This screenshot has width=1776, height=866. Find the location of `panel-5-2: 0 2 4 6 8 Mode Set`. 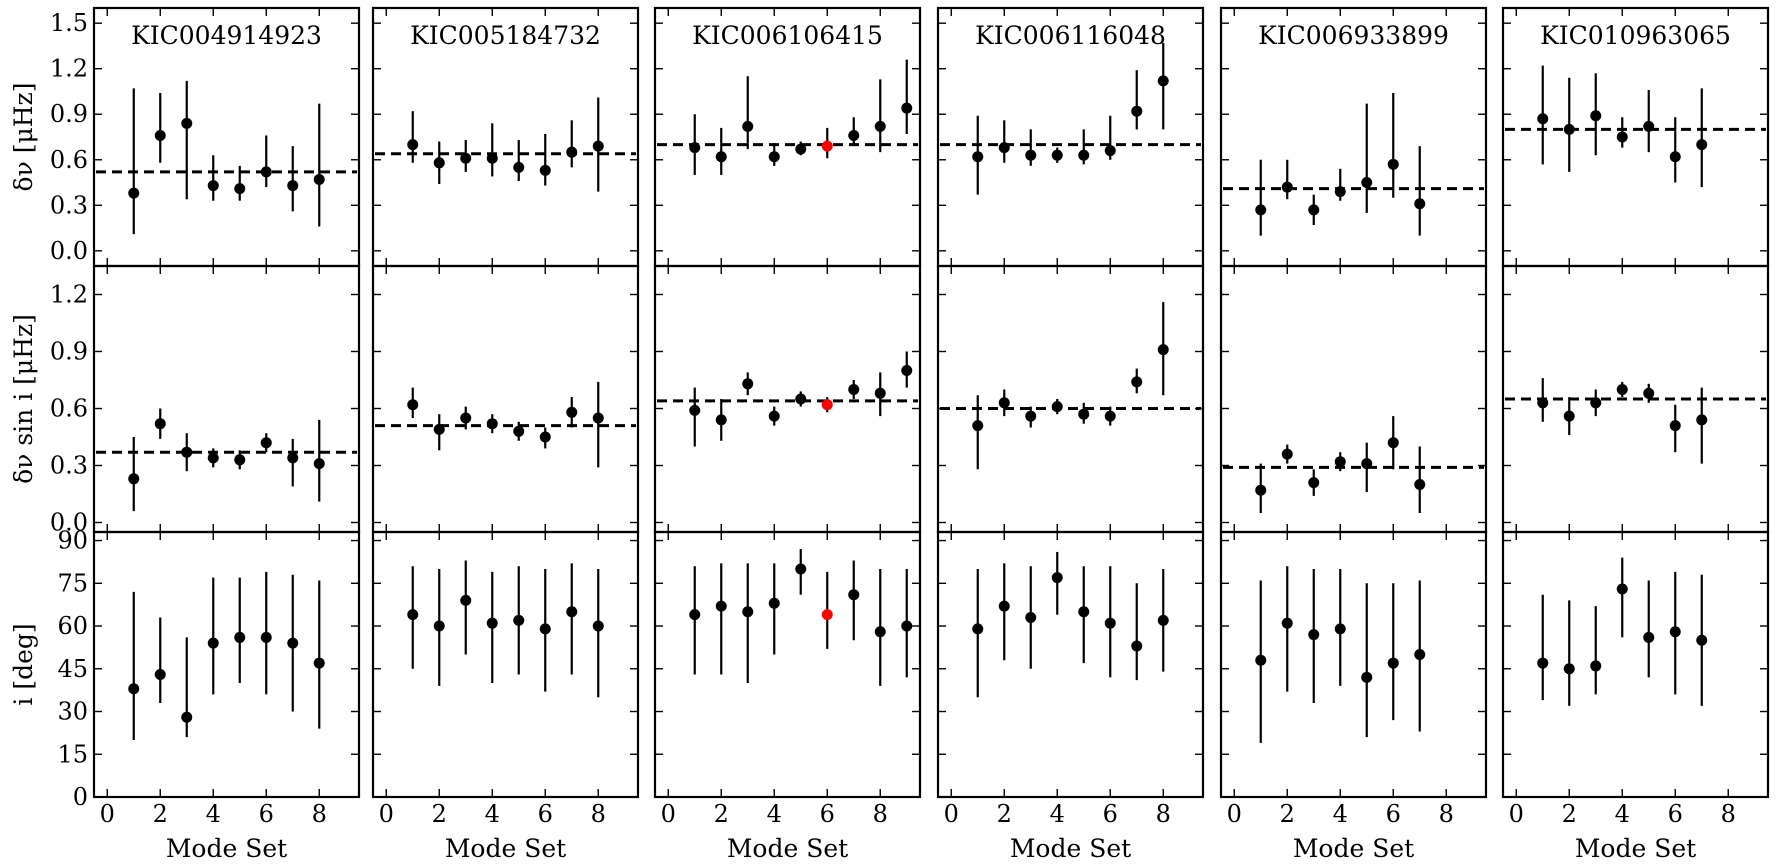

panel-5-2: 0 2 4 6 8 Mode Set is located at coordinates (1635, 696).